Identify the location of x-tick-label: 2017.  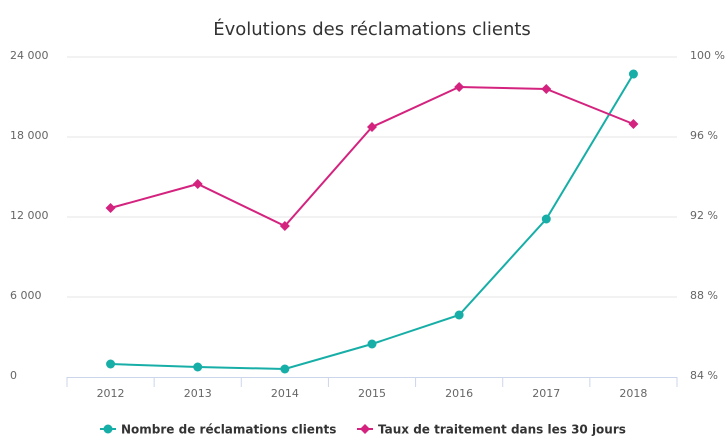
(546, 393).